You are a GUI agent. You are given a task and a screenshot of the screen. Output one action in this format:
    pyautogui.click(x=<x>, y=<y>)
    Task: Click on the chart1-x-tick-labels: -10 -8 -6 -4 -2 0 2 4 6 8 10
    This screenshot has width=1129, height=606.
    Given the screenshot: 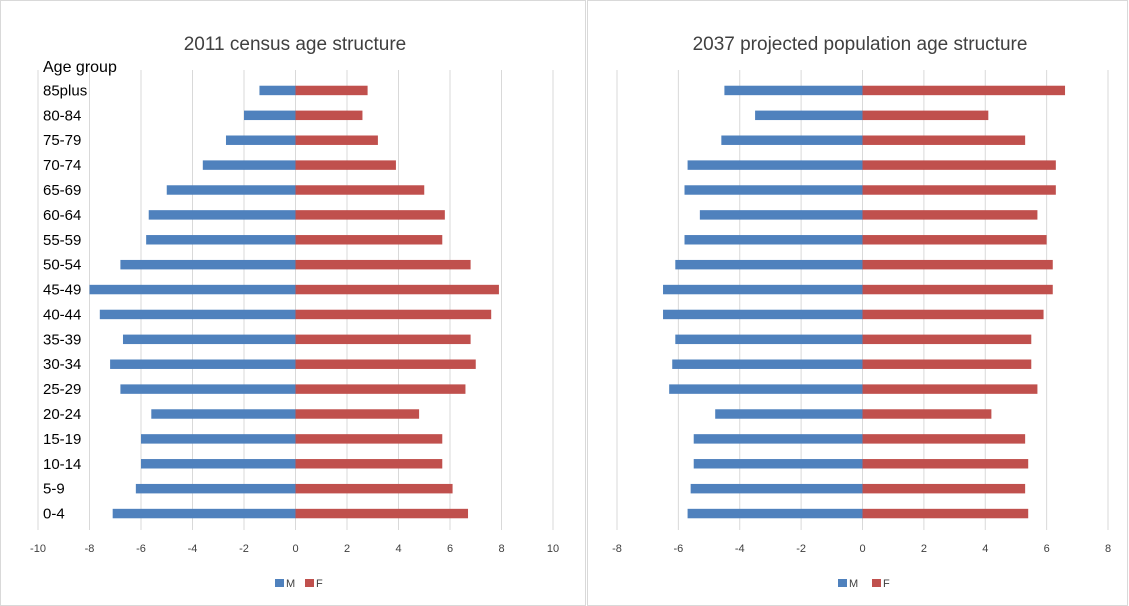 What is the action you would take?
    pyautogui.click(x=294, y=549)
    